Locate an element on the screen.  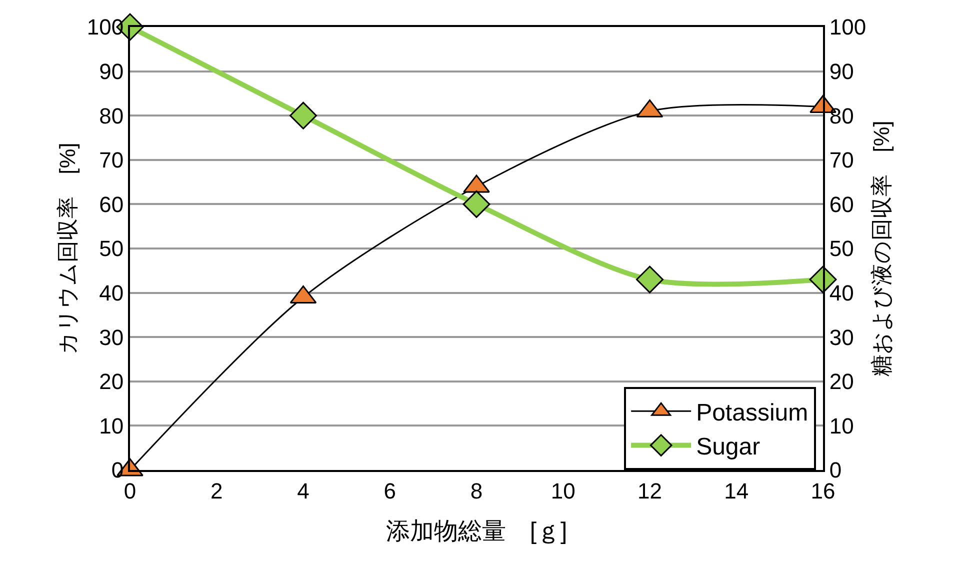
y-tick-label: 40 is located at coordinates (111, 293).